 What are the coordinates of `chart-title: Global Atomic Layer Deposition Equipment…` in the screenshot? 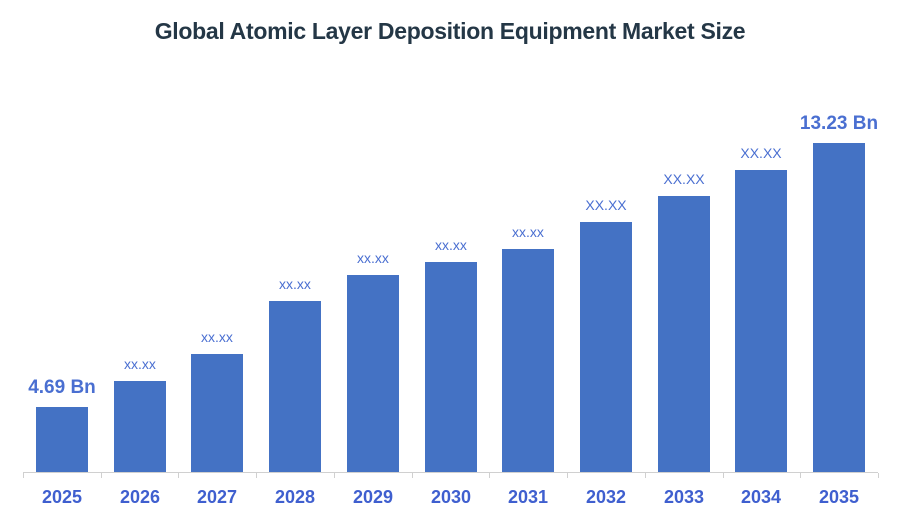 It's located at (450, 31).